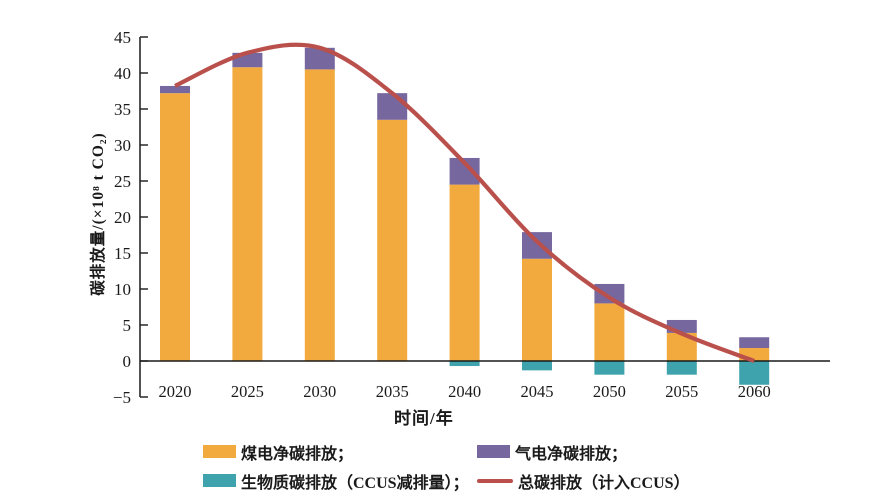 The width and height of the screenshot is (879, 501). I want to click on bar-gas-2060, so click(754, 343).